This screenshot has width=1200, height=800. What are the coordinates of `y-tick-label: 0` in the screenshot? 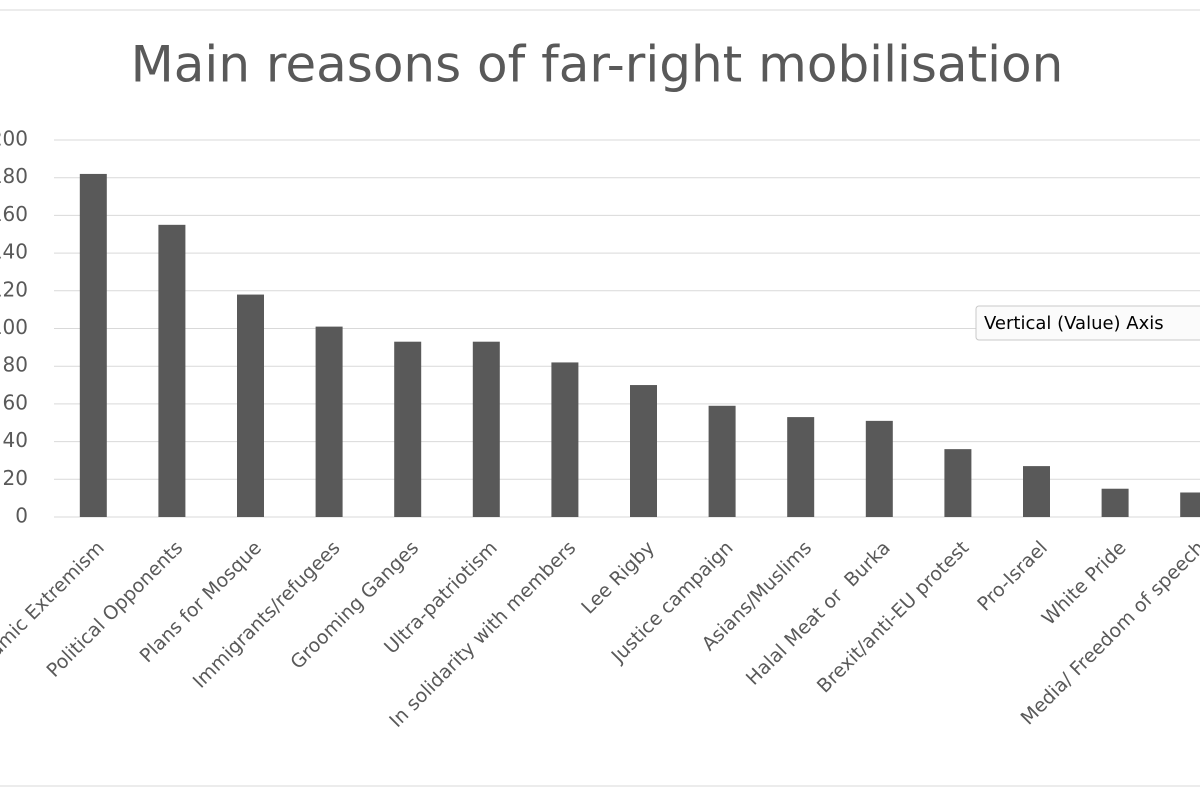 It's located at (21, 516).